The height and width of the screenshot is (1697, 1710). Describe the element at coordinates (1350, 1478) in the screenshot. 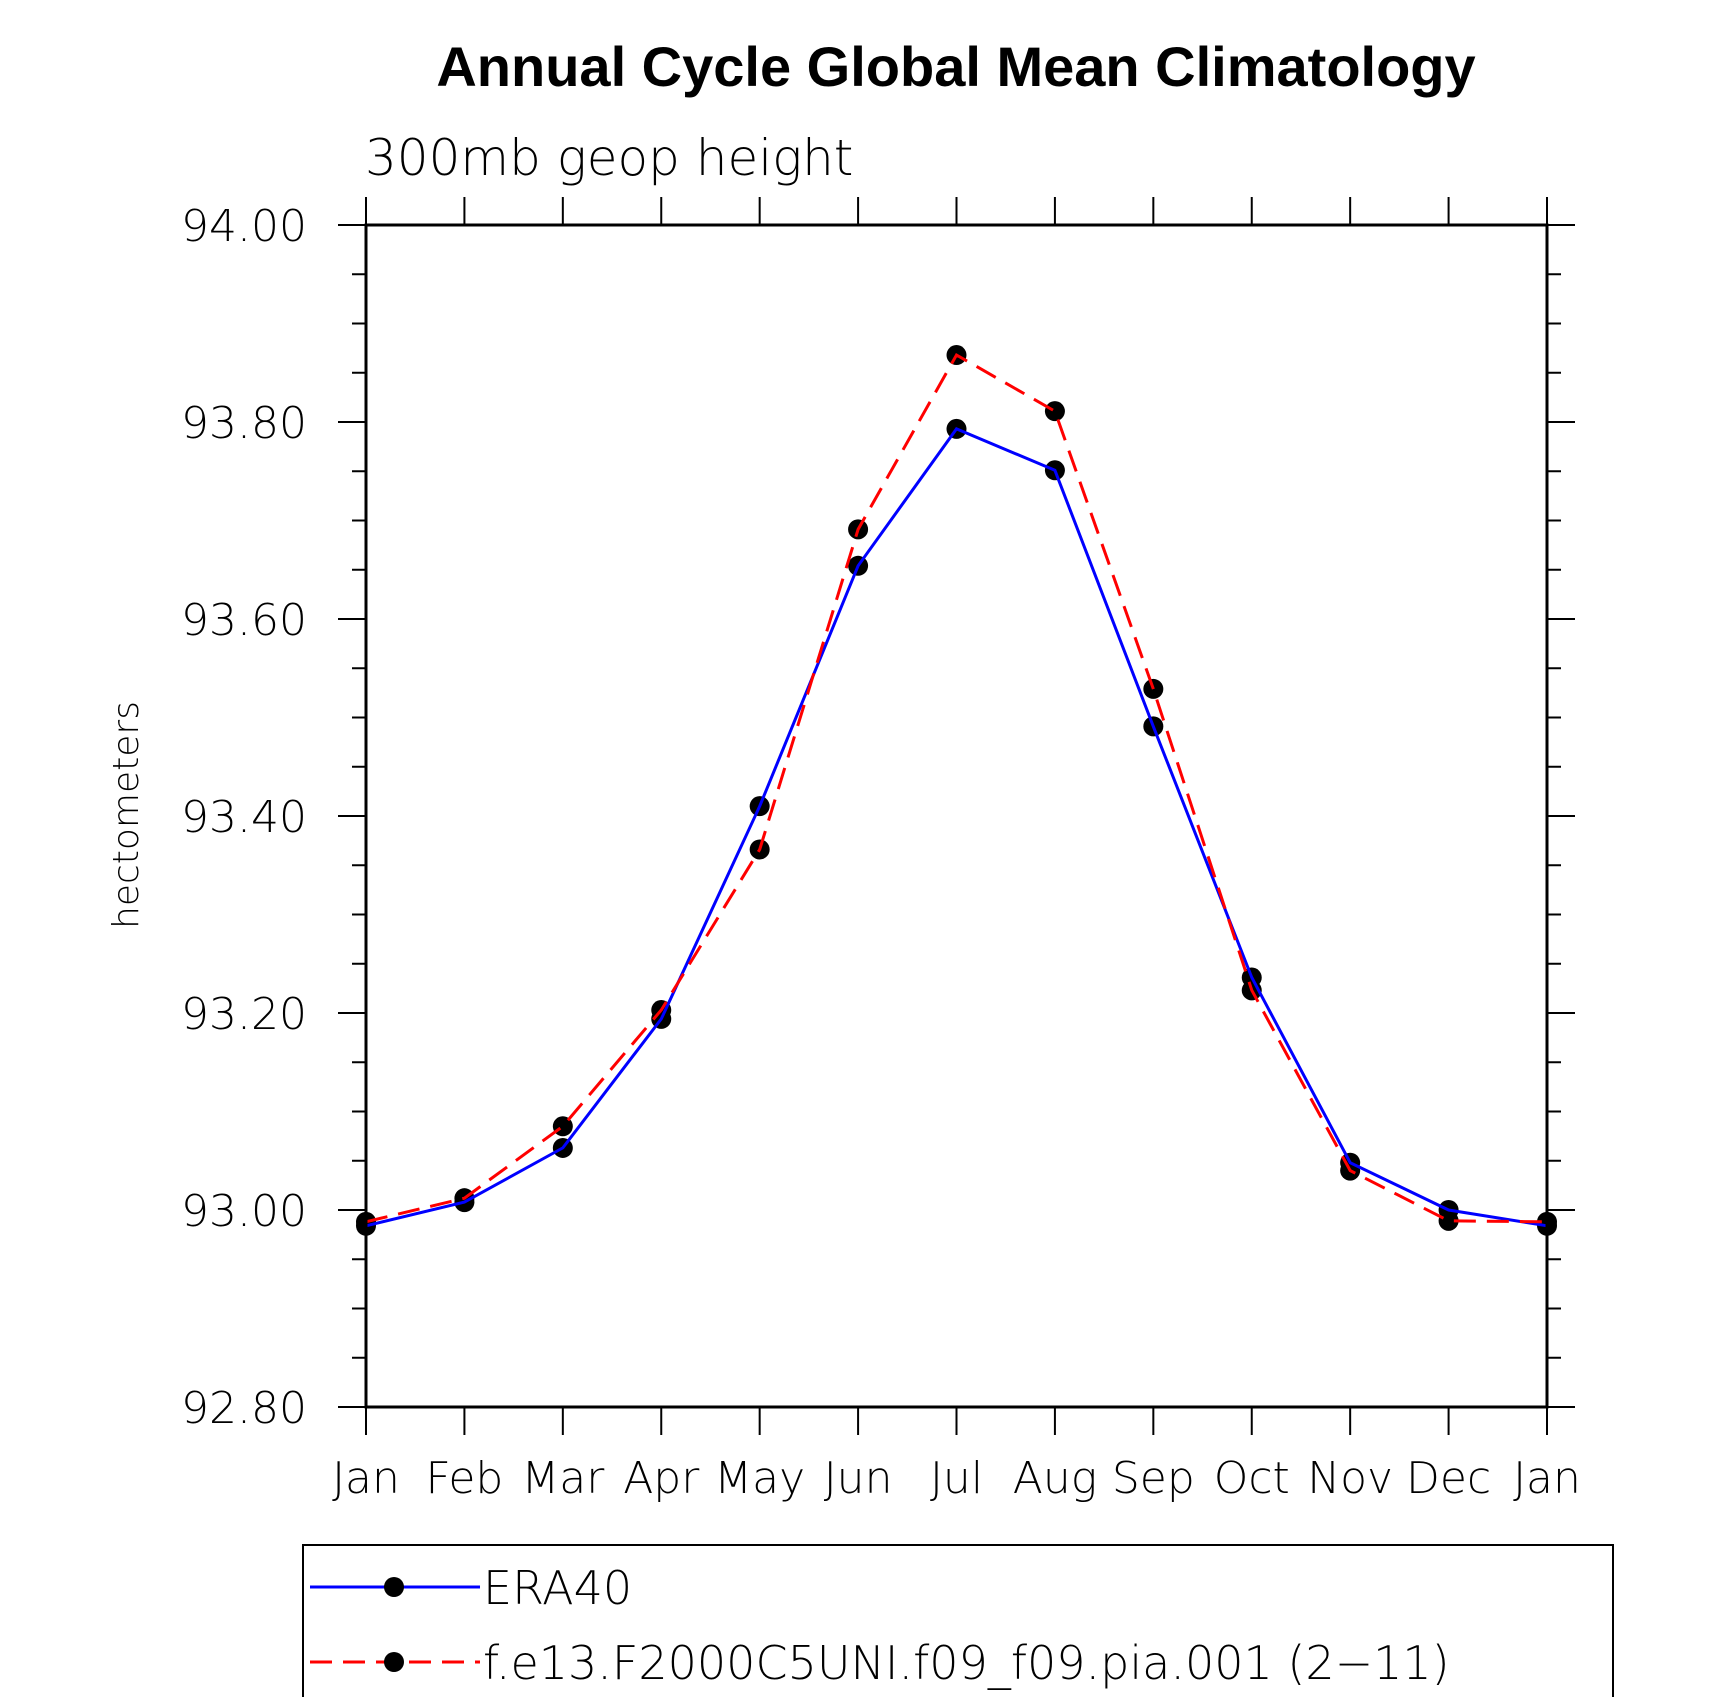

I see `x-tick-label: Nov` at that location.